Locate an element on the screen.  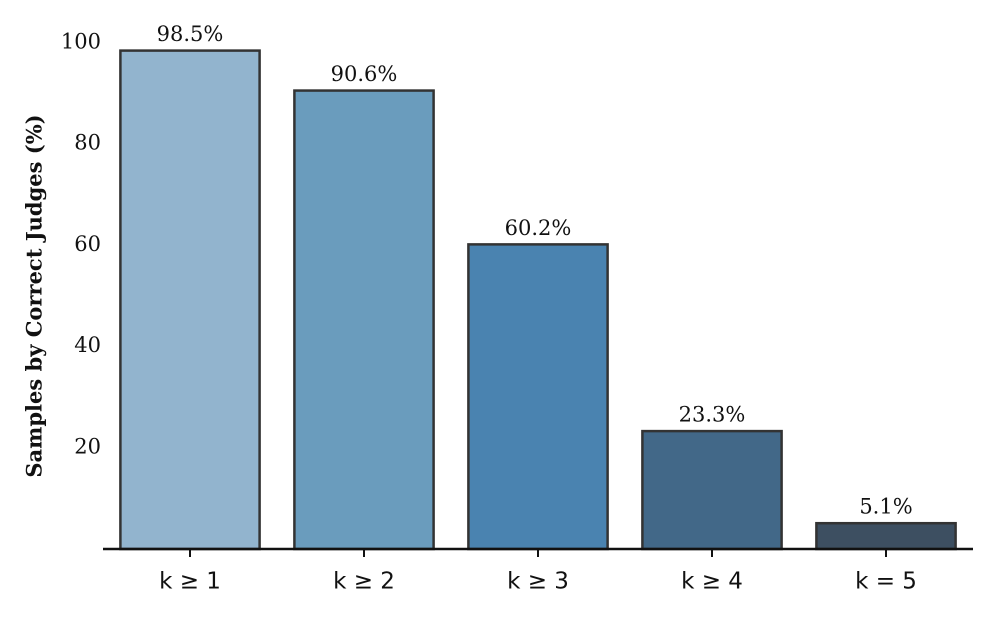
x-tick-label: k ≥ 2 is located at coordinates (364, 582).